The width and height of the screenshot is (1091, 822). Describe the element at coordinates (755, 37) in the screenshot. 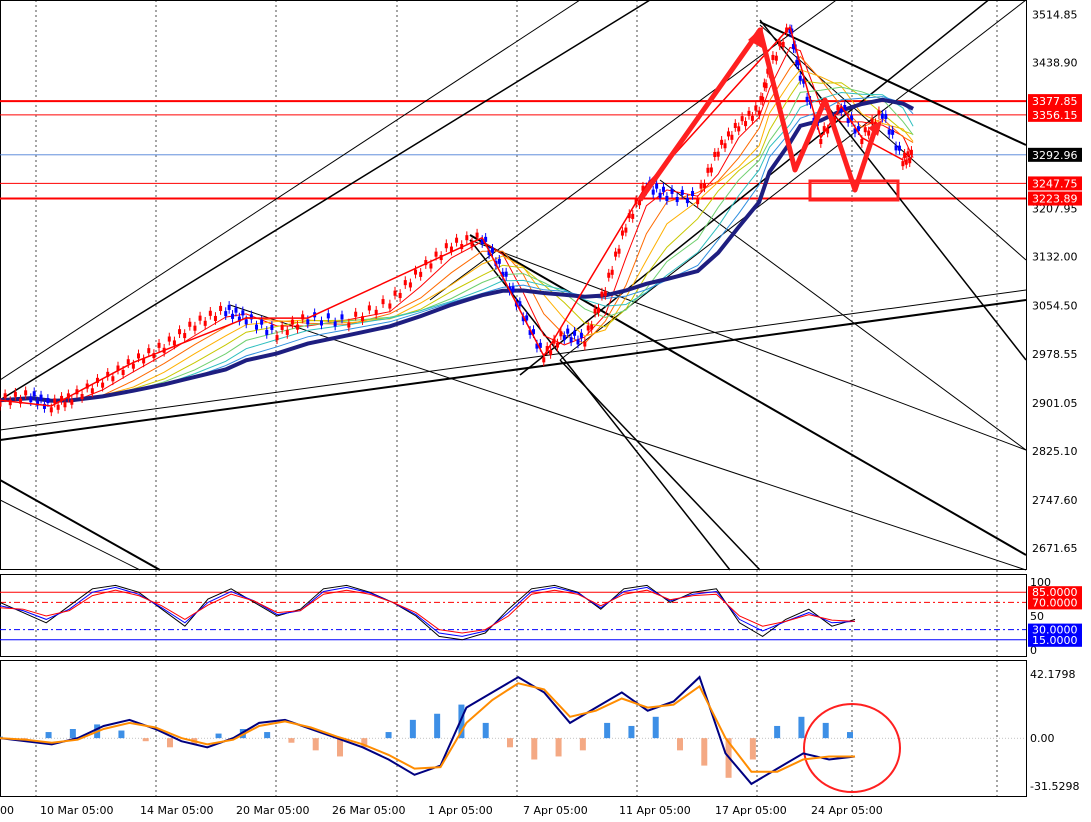

I see `red-arrowhead-top` at that location.